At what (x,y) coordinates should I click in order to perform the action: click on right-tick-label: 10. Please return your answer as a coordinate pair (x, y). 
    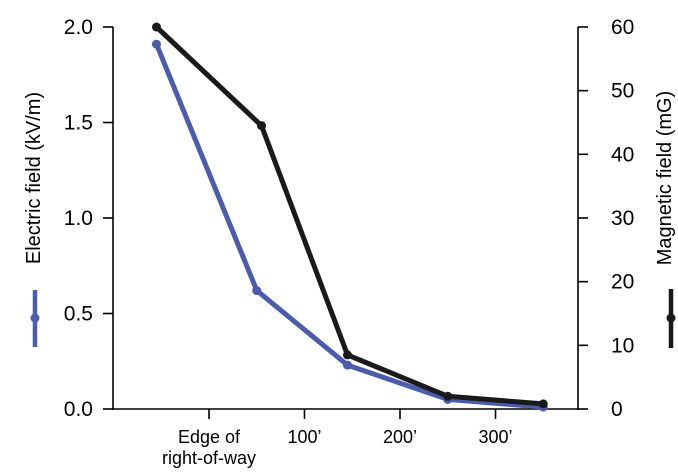
    Looking at the image, I should click on (622, 345).